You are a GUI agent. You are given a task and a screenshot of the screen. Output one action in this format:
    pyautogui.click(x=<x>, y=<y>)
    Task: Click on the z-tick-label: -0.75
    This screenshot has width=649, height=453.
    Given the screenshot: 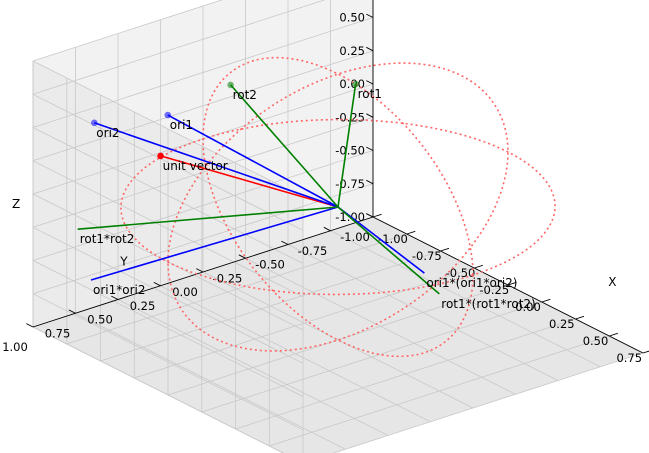 What is the action you would take?
    pyautogui.click(x=350, y=184)
    